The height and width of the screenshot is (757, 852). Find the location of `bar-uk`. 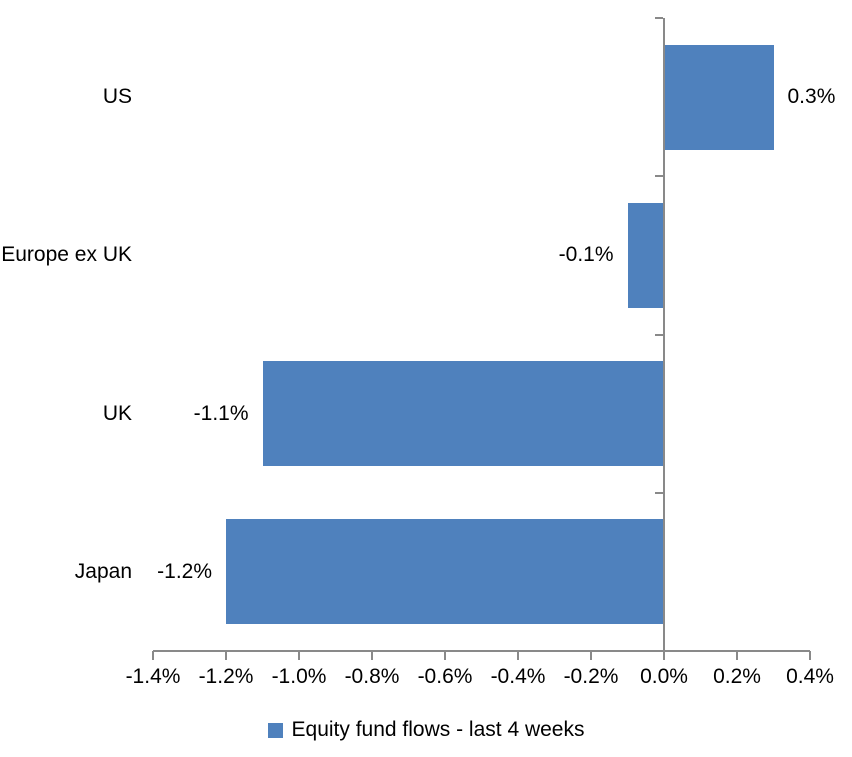

bar-uk is located at coordinates (463, 414).